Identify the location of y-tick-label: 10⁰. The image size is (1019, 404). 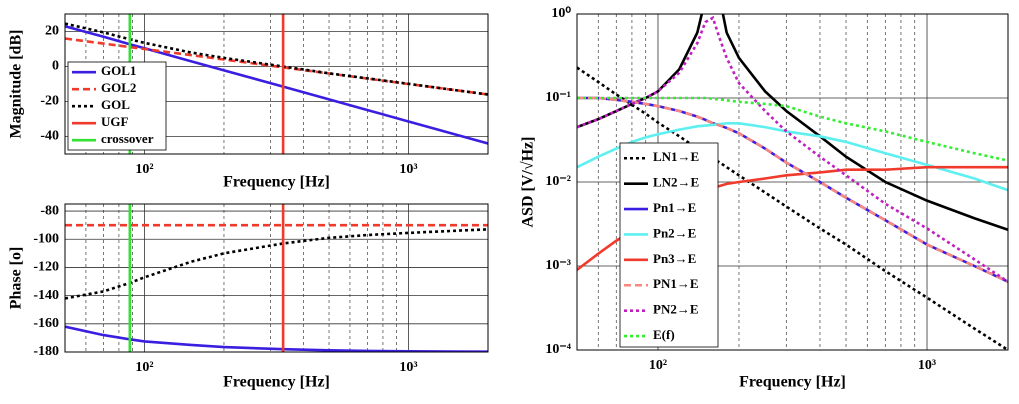
(561, 13).